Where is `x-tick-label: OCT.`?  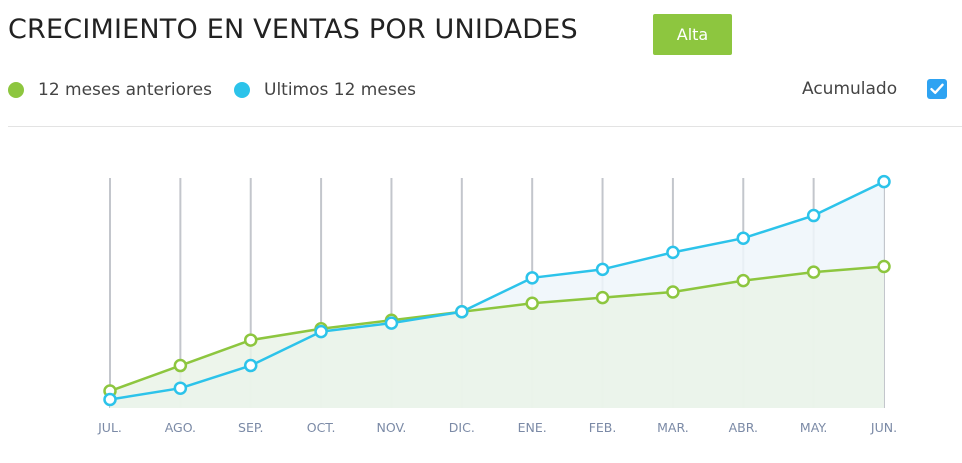 x-tick-label: OCT. is located at coordinates (321, 427).